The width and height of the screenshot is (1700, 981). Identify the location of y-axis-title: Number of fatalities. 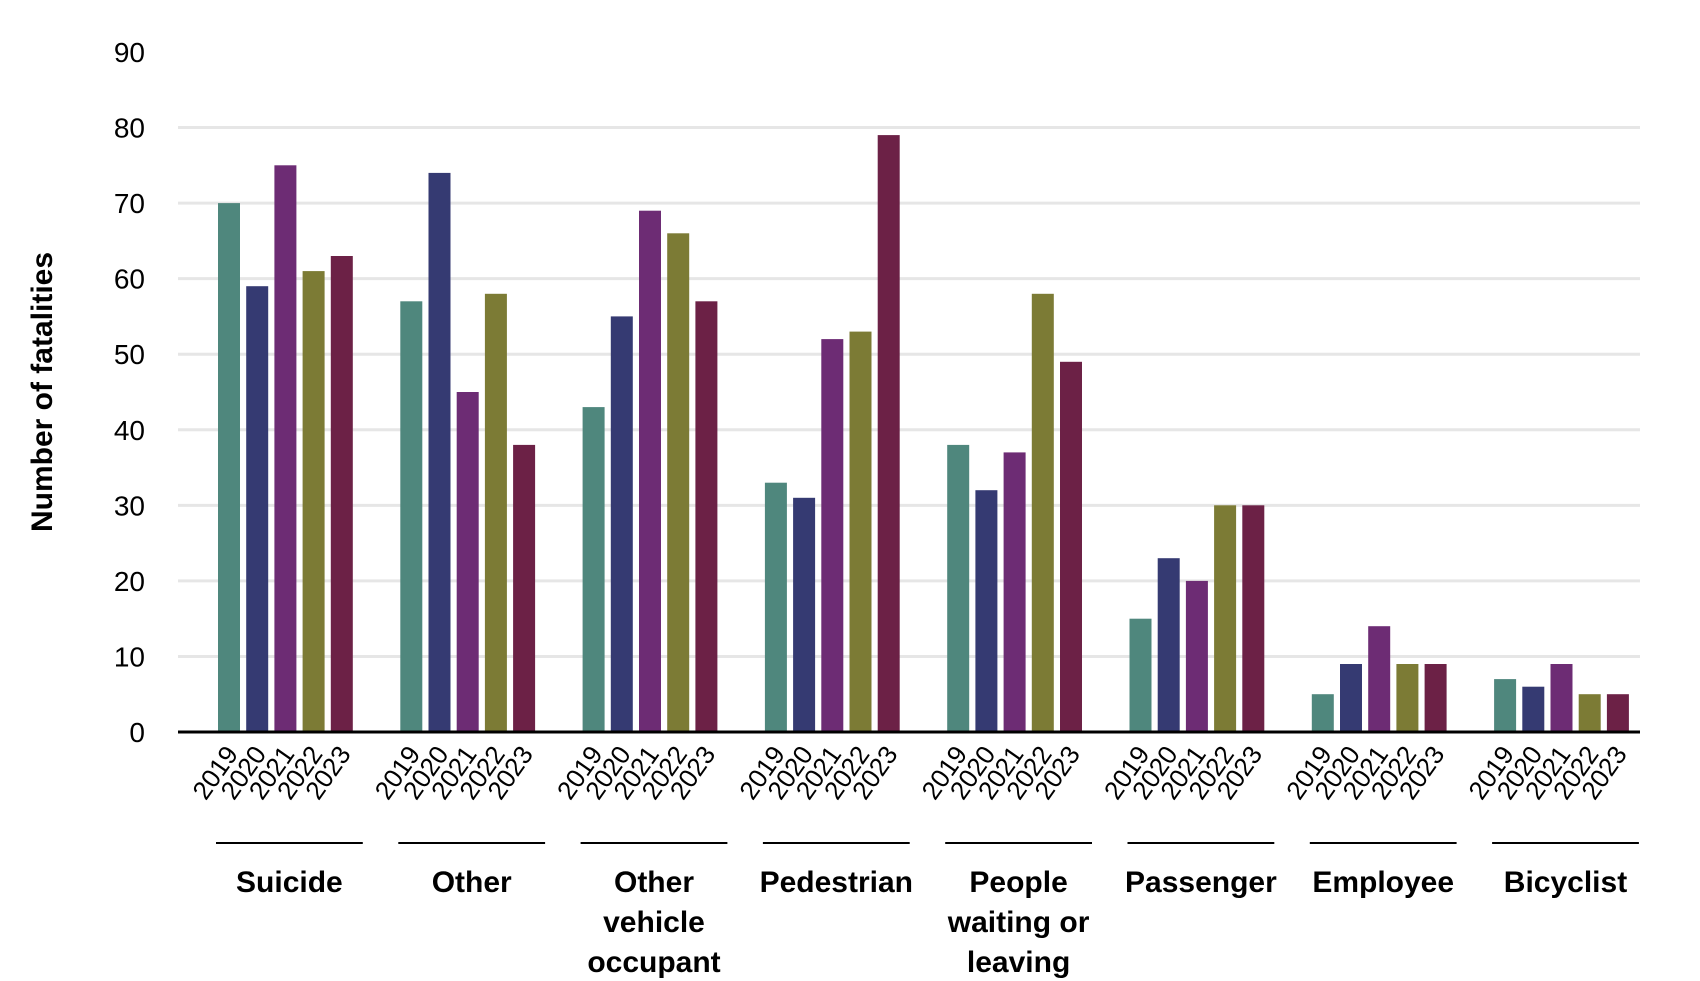
(42, 392).